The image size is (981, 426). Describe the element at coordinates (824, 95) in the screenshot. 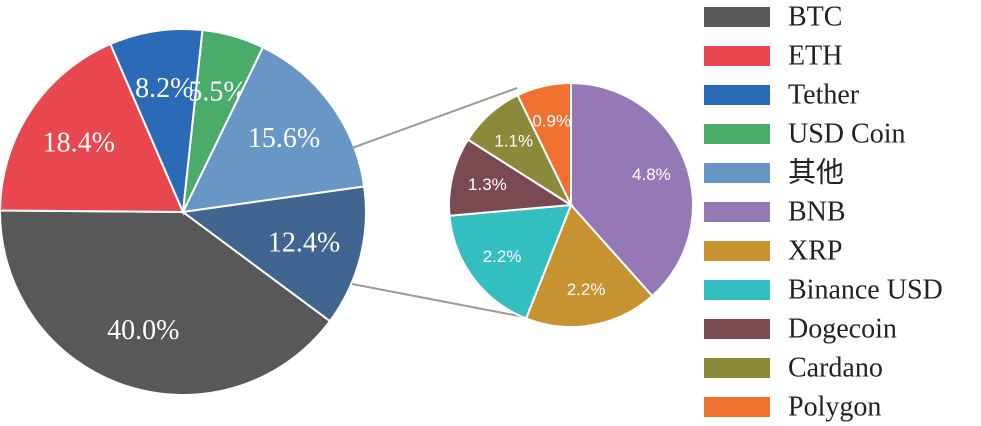

I see `legend-label-tether: Tether` at that location.